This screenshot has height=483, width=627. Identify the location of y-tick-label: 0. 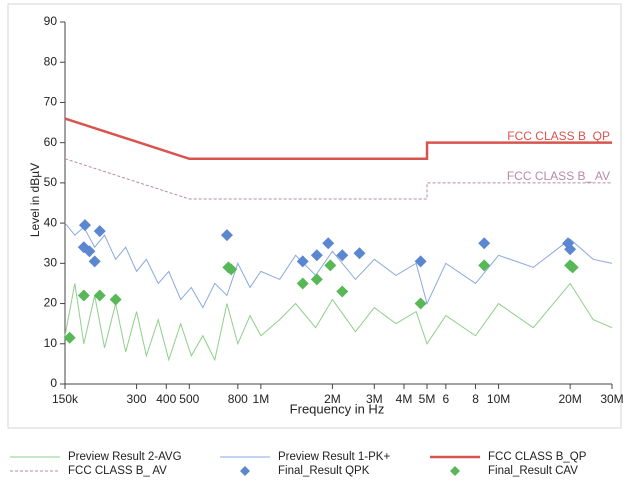
(53, 383).